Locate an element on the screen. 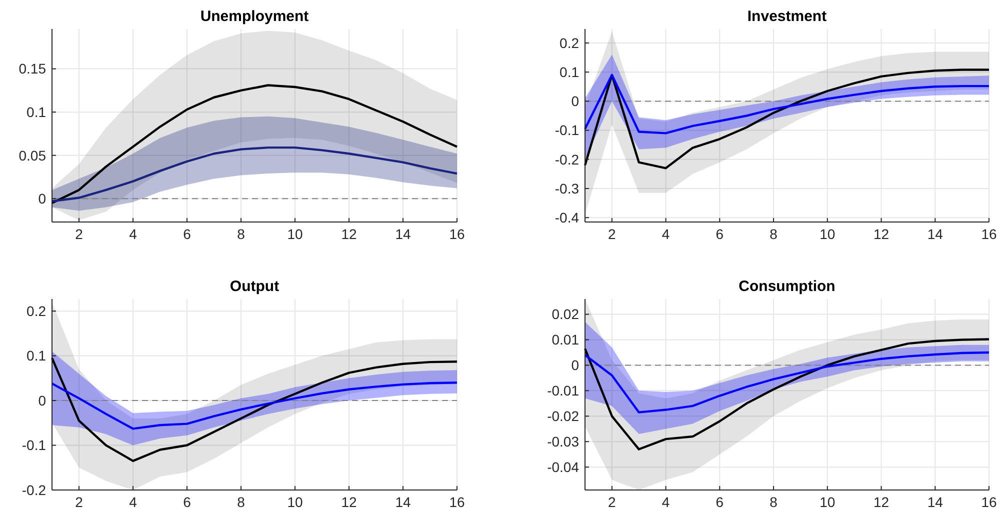 Image resolution: width=1000 pixels, height=512 pixels. y-tick-label: 0.05 is located at coordinates (32, 155).